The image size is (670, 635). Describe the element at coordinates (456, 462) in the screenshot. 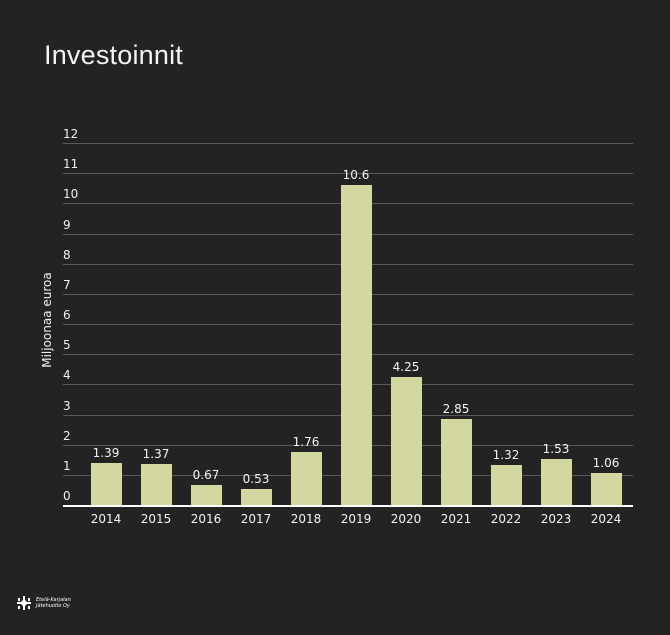

I see `bar-2021` at that location.